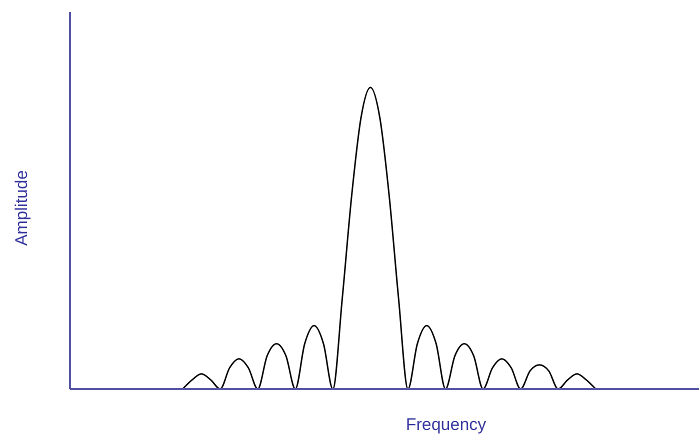  I want to click on y-axis-title: Amplitude, so click(22, 208).